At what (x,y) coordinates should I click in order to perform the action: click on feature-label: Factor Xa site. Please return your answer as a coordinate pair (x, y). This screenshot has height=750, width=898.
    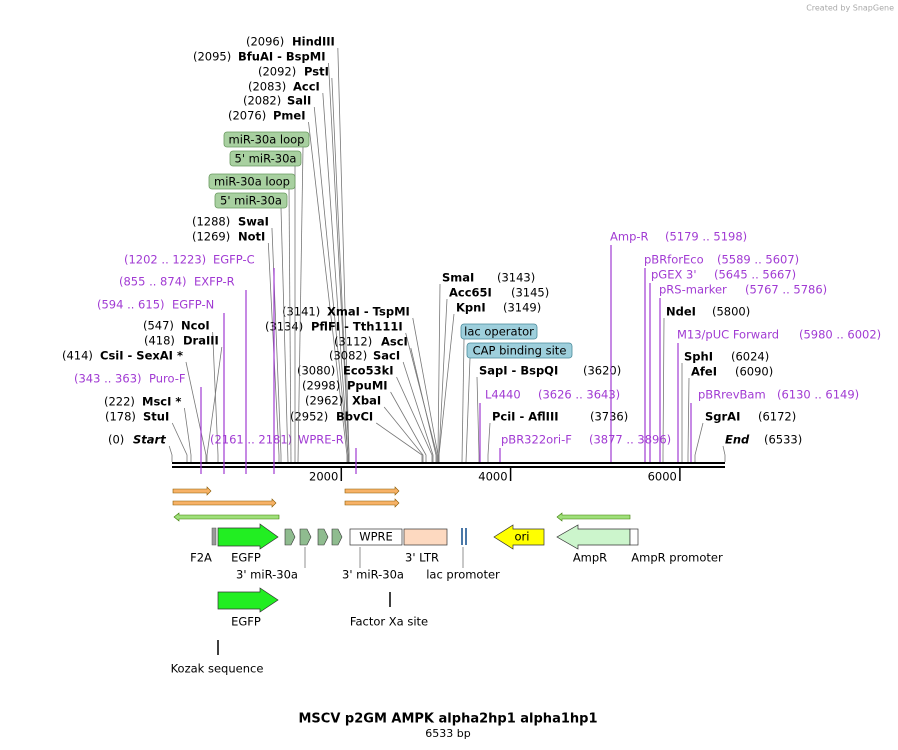
    Looking at the image, I should click on (389, 622).